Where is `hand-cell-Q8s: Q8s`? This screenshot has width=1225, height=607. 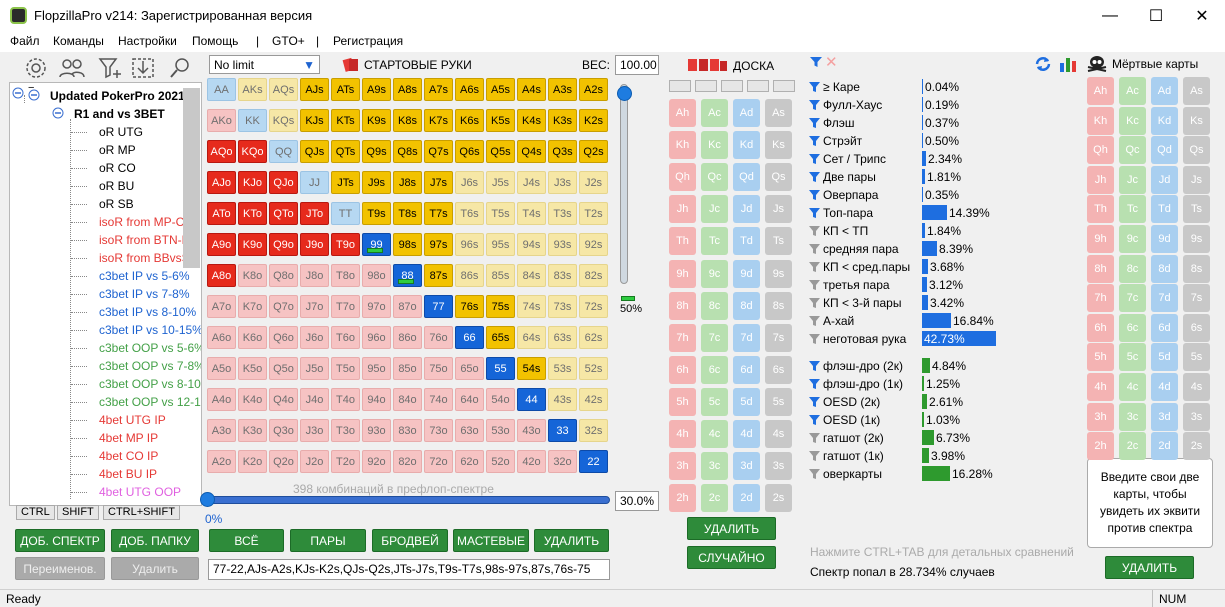
hand-cell-Q8s: Q8s is located at coordinates (407, 151).